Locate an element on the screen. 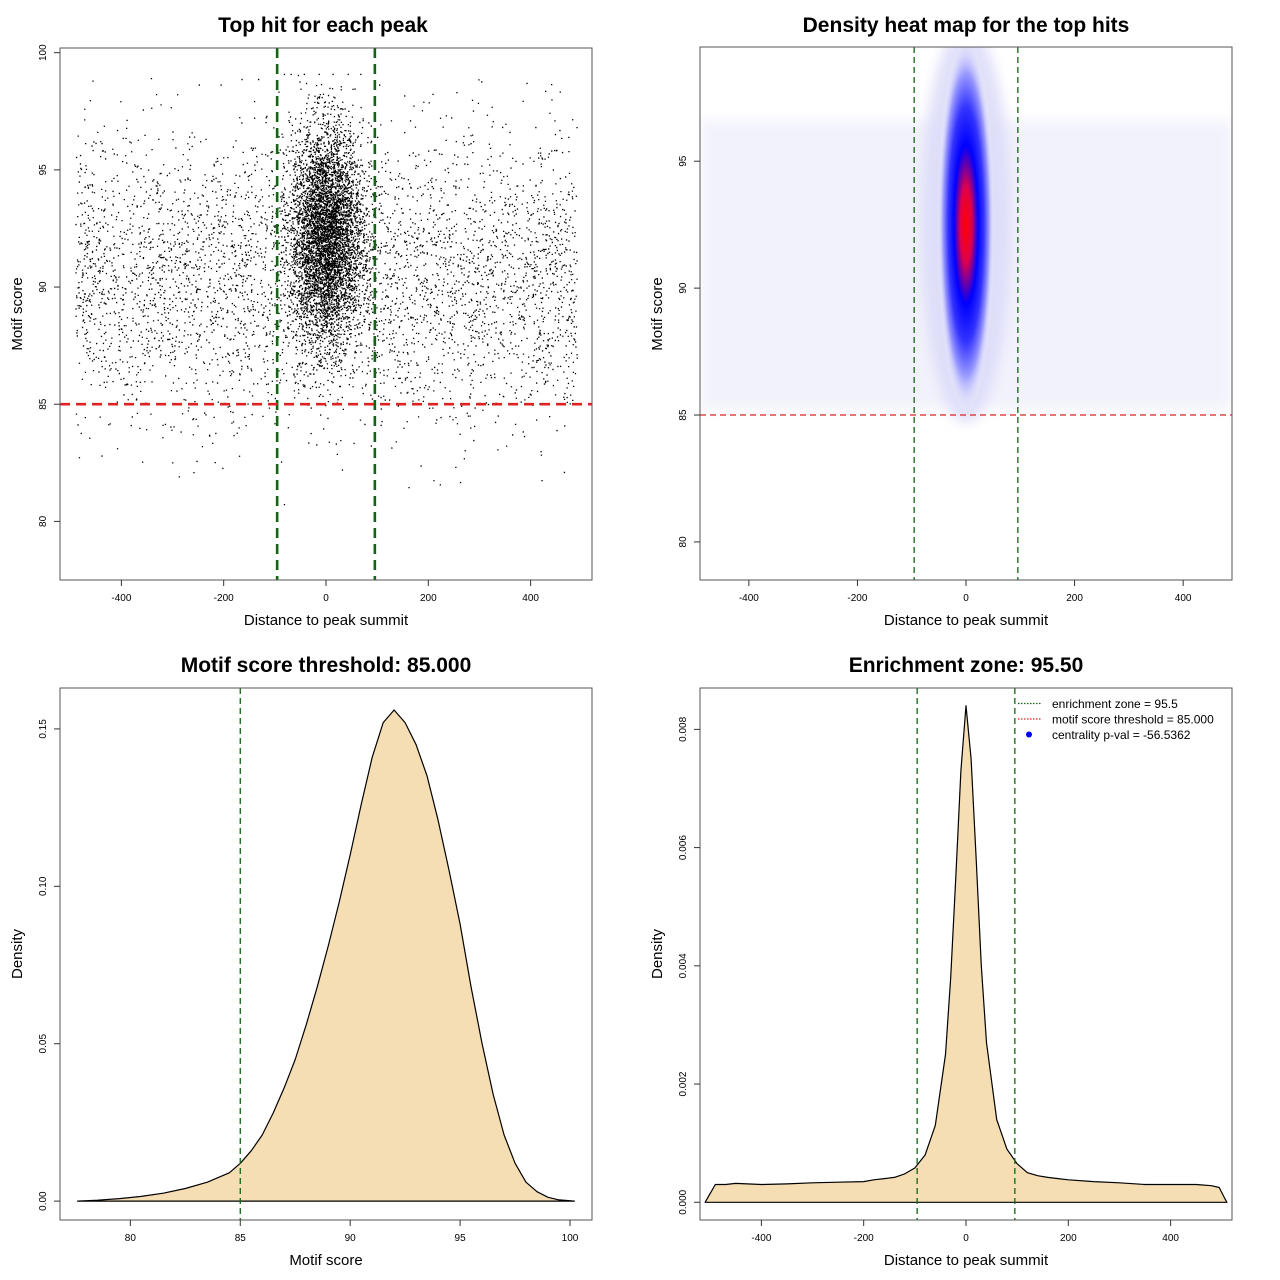 The width and height of the screenshot is (1280, 1280). distance-density-xlabel: Distance to peak summit is located at coordinates (966, 1260).